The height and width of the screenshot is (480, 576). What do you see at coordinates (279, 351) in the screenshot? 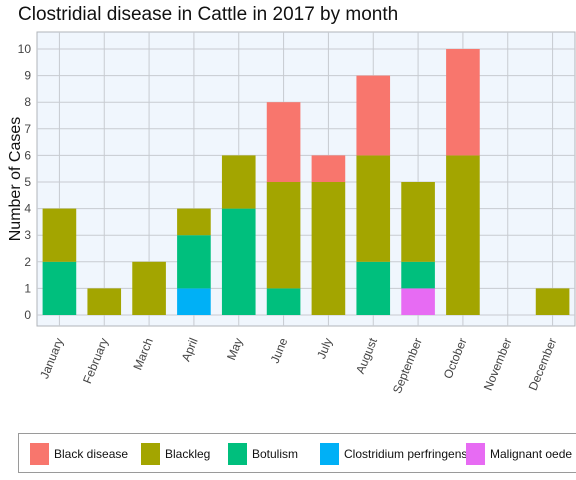
I see `x-tick-label: June` at bounding box center [279, 351].